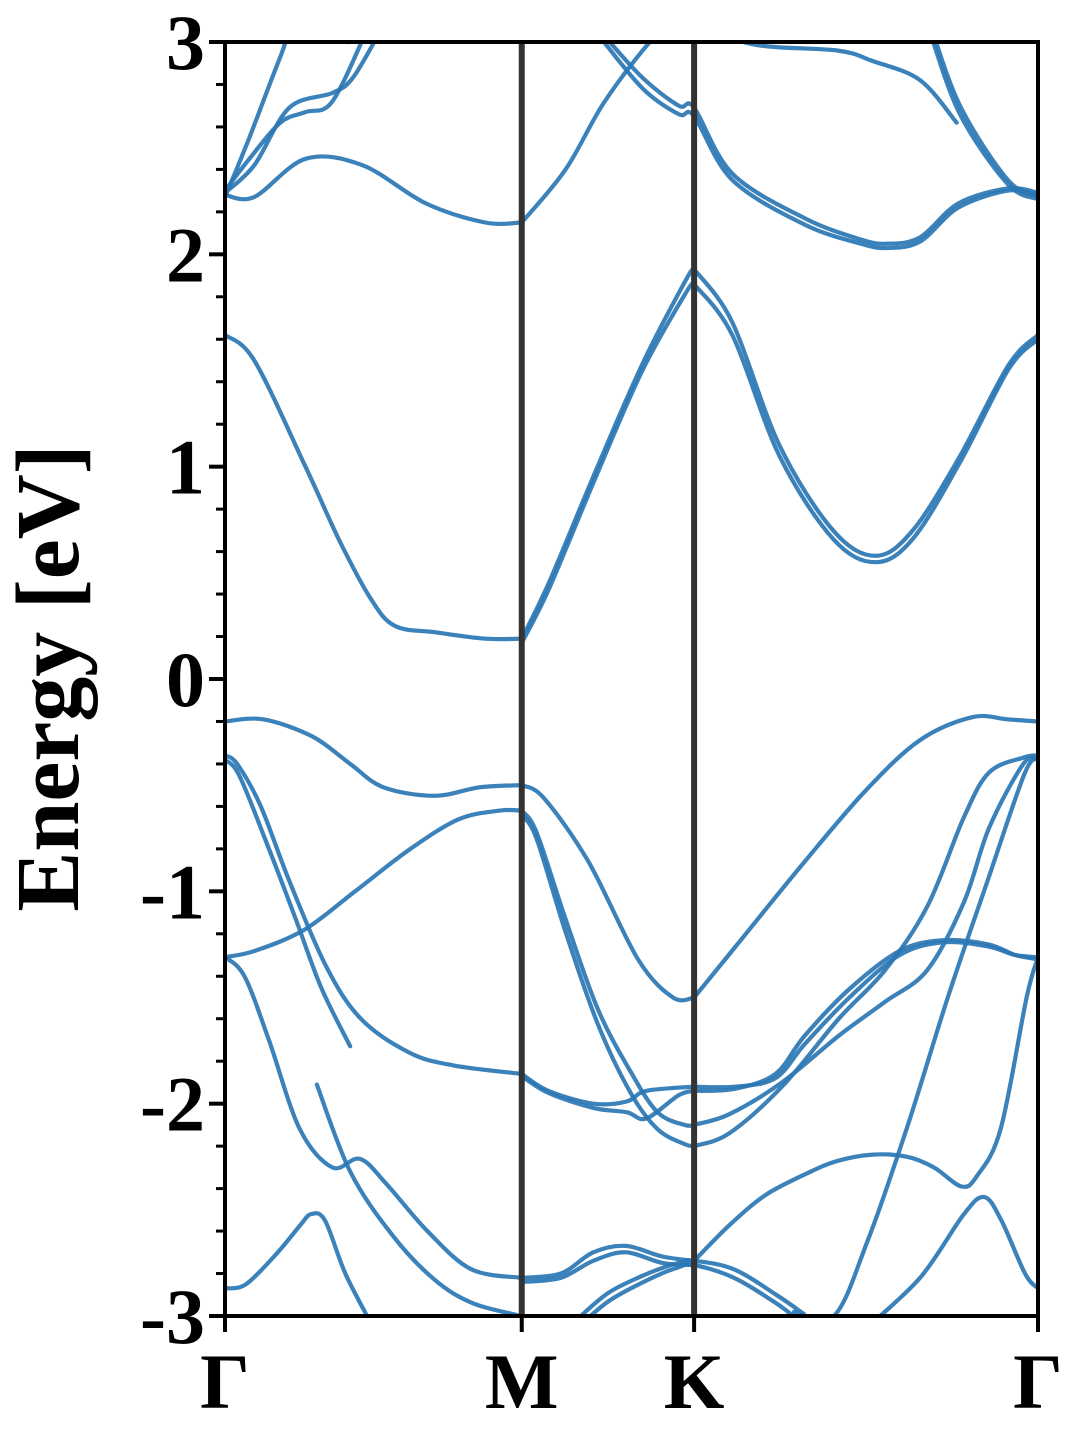 This screenshot has width=1080, height=1440. What do you see at coordinates (185, 467) in the screenshot?
I see `y-tick-label: 1` at bounding box center [185, 467].